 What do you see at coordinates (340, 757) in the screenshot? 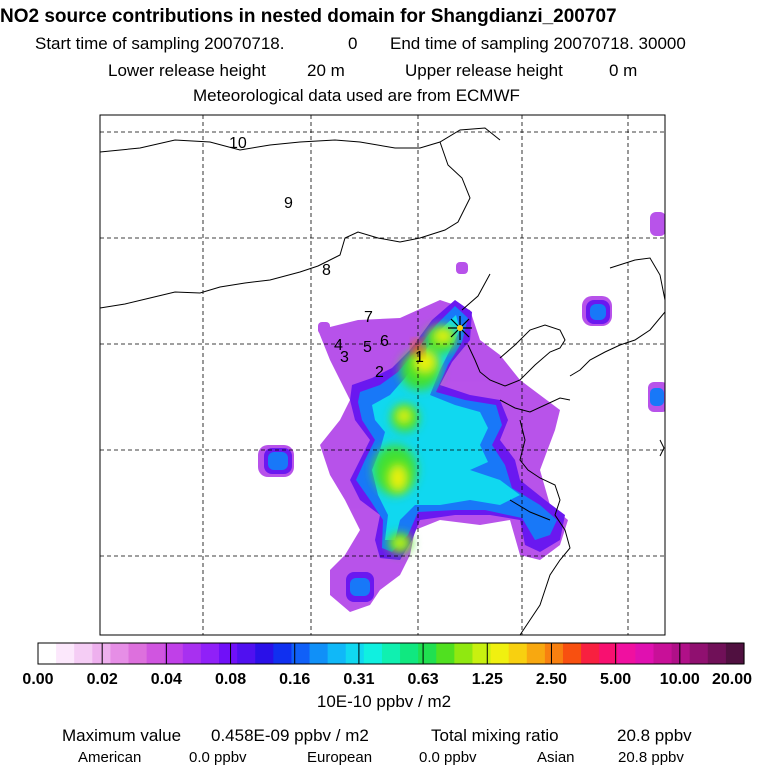
I see `european-label: European` at bounding box center [340, 757].